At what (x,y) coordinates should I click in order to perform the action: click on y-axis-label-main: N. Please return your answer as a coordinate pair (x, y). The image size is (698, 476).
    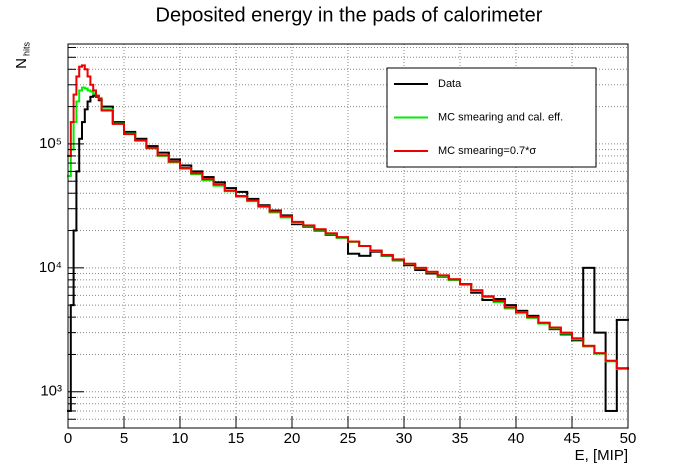
    Looking at the image, I should click on (21, 63).